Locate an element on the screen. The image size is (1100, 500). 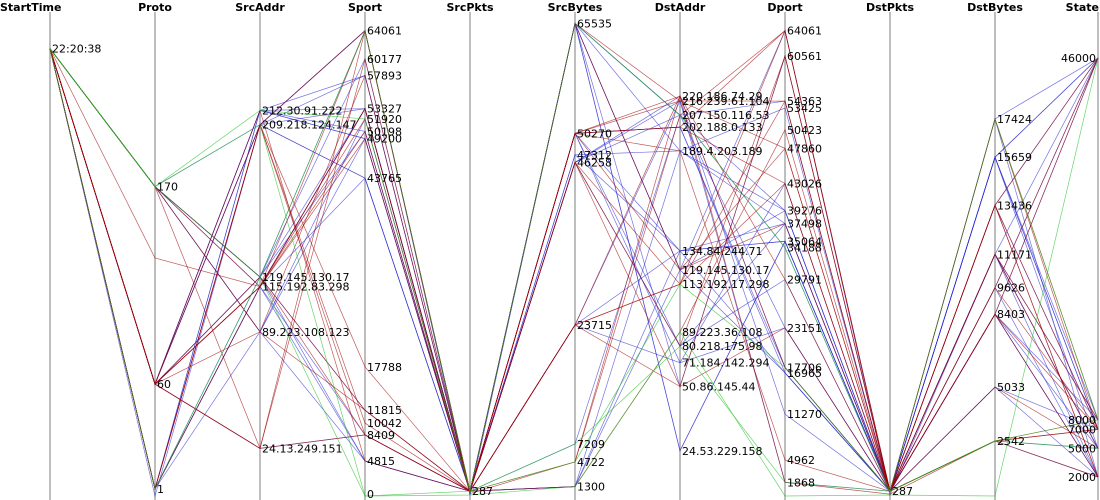
tick-label-dport: 34188 is located at coordinates (804, 248).